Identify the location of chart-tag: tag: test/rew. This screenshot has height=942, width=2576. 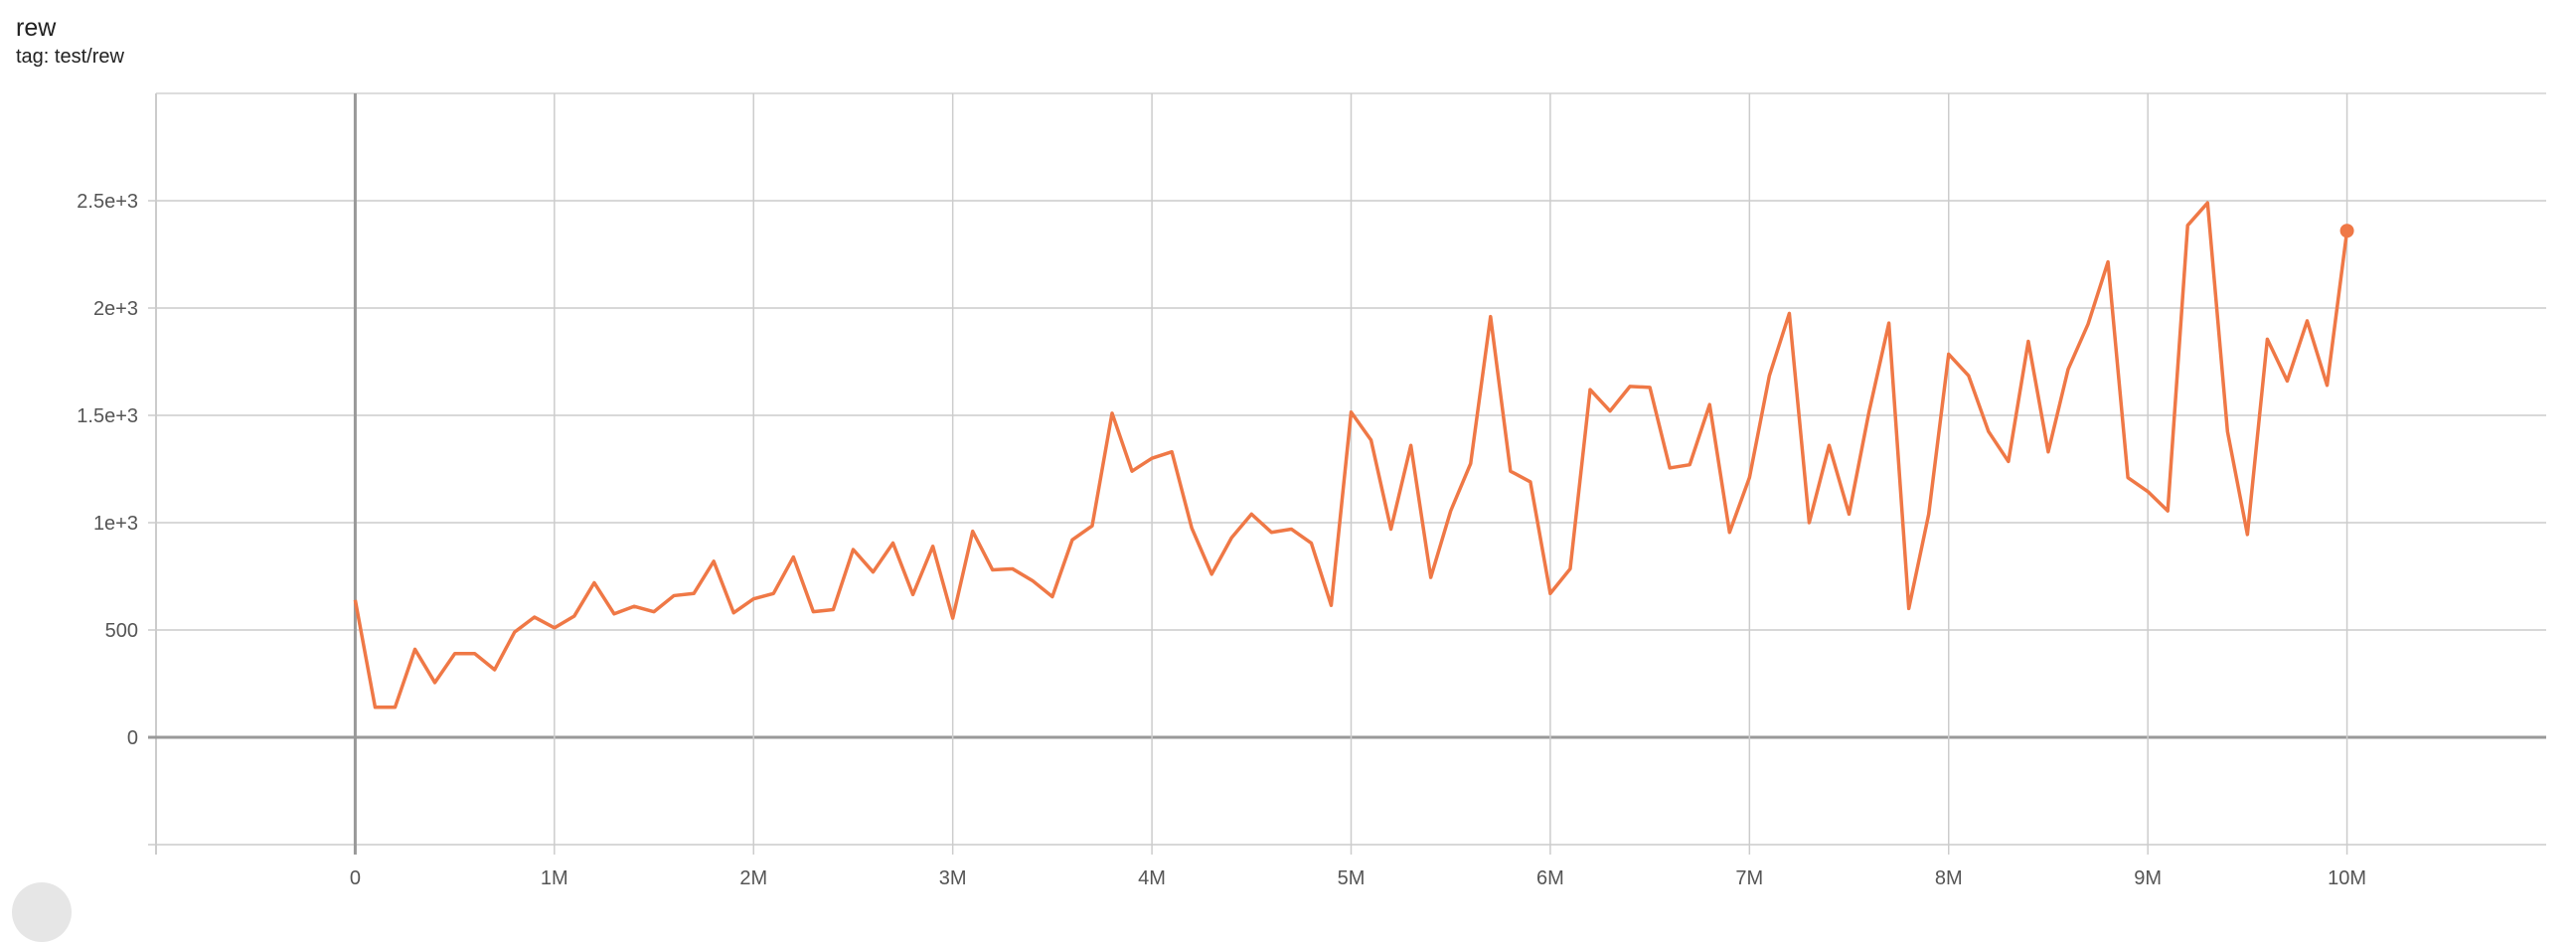
(70, 57).